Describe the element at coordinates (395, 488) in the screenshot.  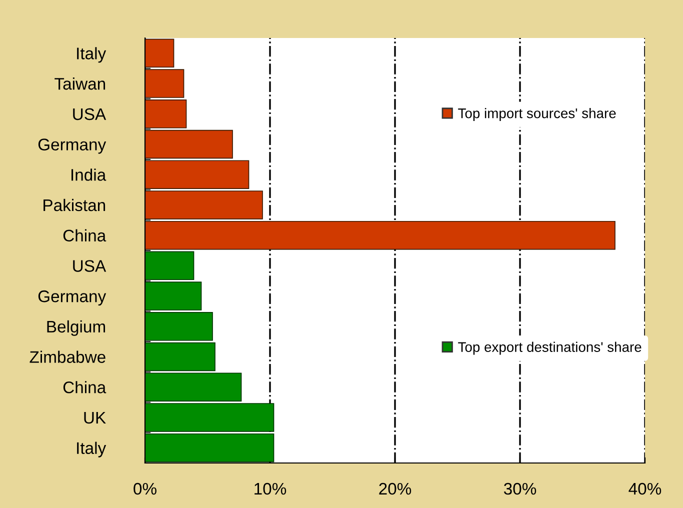
I see `x-tick-label: 20%` at that location.